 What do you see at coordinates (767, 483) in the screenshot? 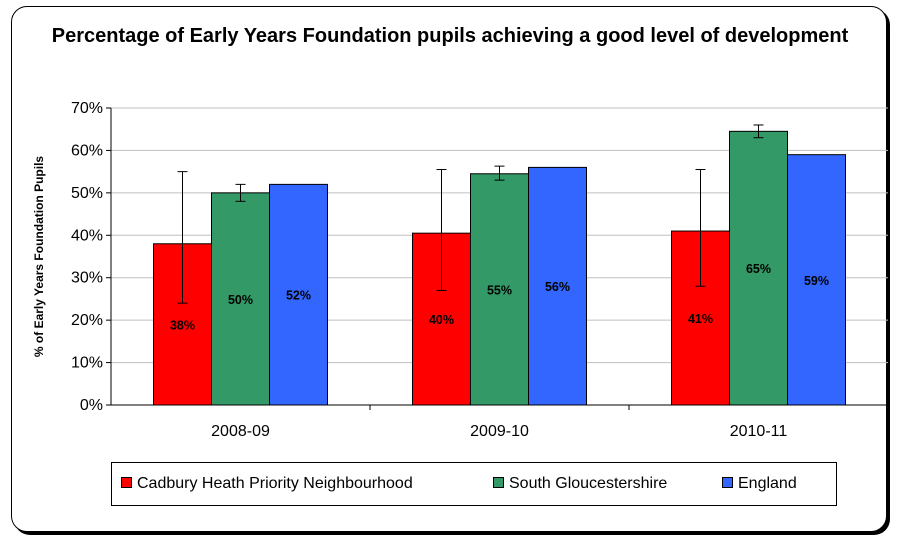
I see `legend-label-england: England` at bounding box center [767, 483].